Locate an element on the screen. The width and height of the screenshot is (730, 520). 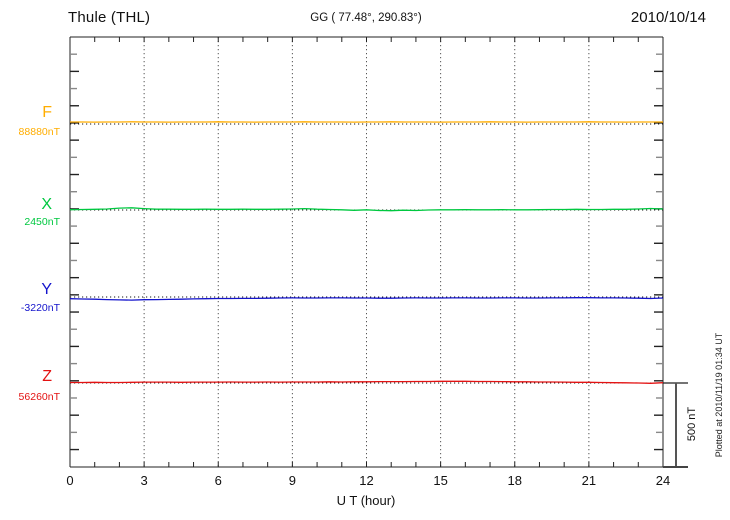
x-tick-9: 9 is located at coordinates (292, 480).